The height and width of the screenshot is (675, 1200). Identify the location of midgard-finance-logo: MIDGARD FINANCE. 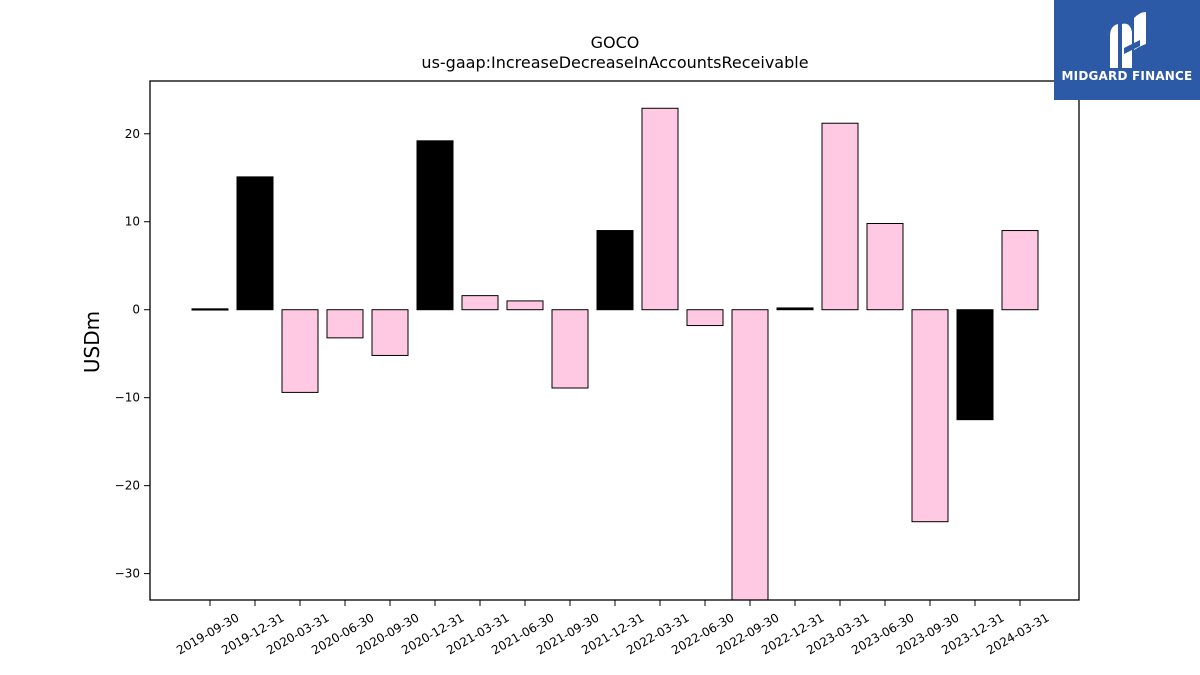
(1127, 50).